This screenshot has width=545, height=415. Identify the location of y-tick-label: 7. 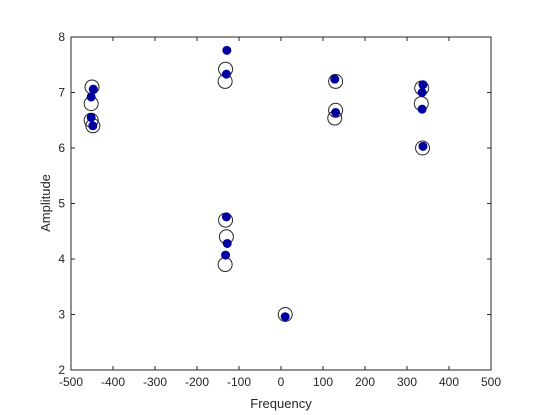
(61, 93).